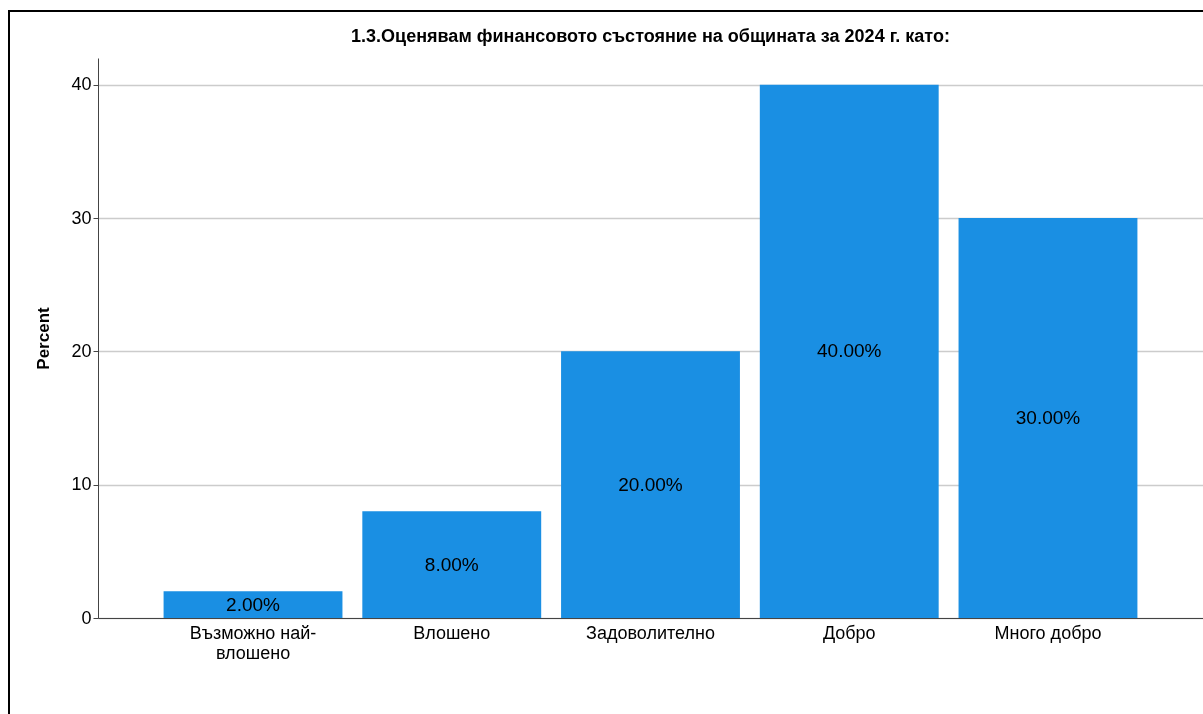  What do you see at coordinates (81, 484) in the screenshot?
I see `y-tick-label: 10` at bounding box center [81, 484].